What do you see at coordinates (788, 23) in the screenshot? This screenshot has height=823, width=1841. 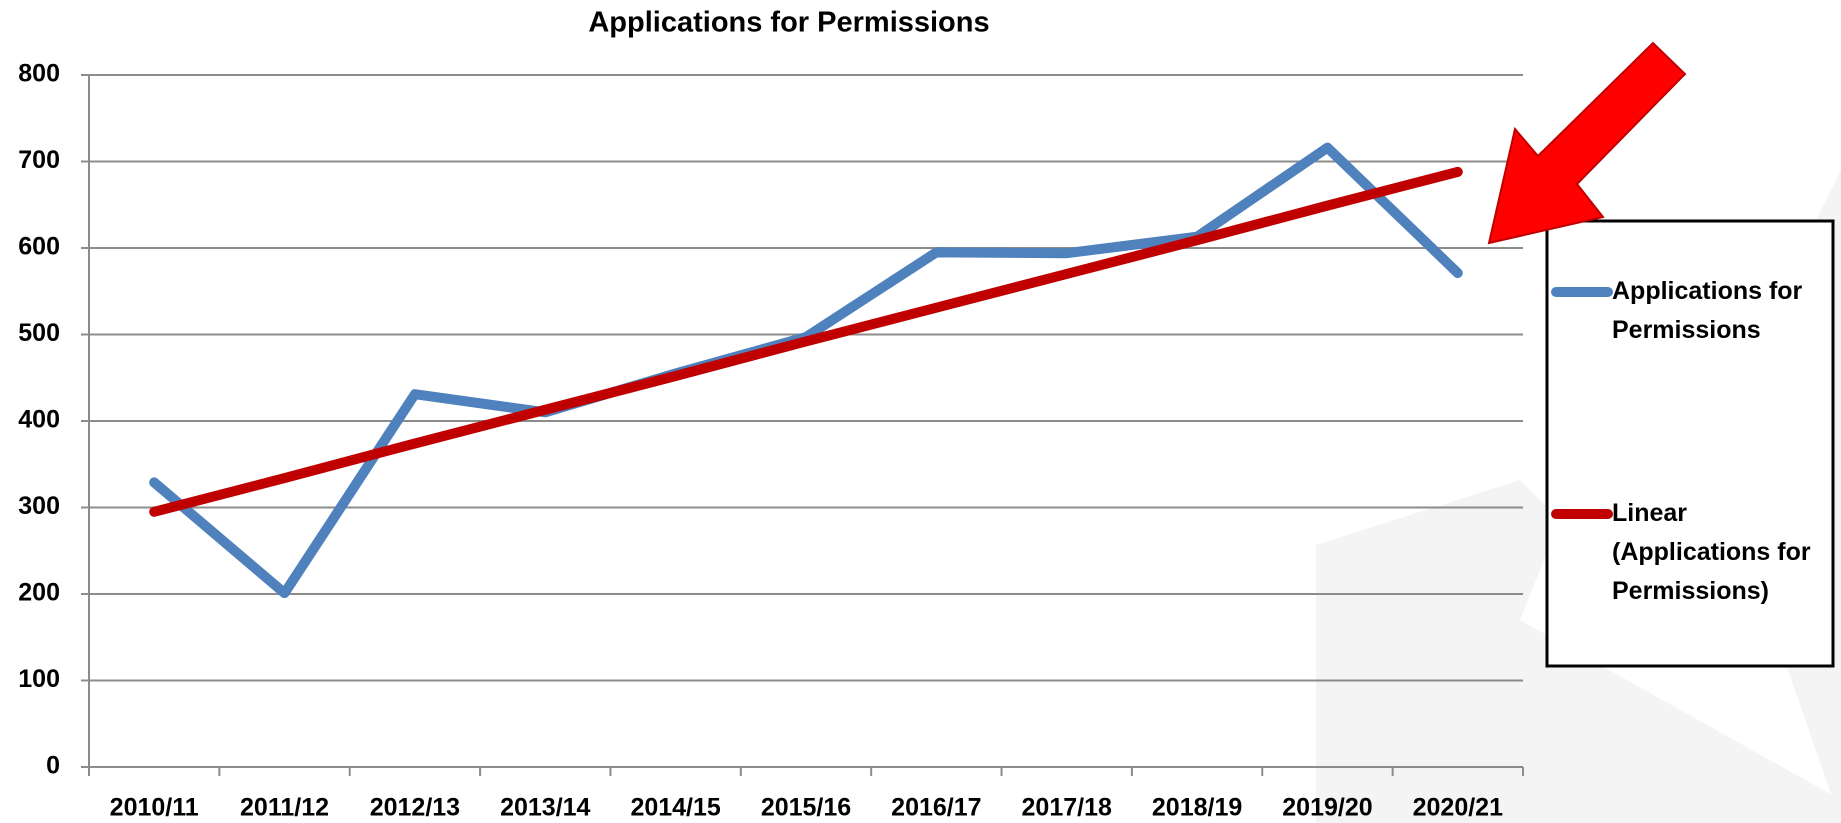 I see `chart-title: Applications for Permissions` at bounding box center [788, 23].